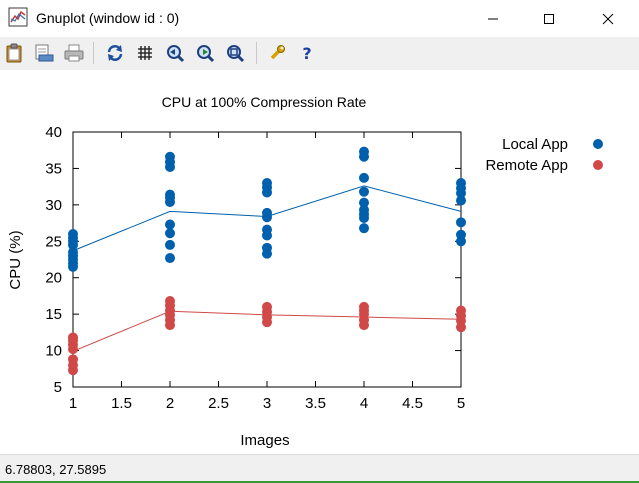 The width and height of the screenshot is (639, 483). What do you see at coordinates (364, 403) in the screenshot?
I see `x-tick-label: 4` at bounding box center [364, 403].